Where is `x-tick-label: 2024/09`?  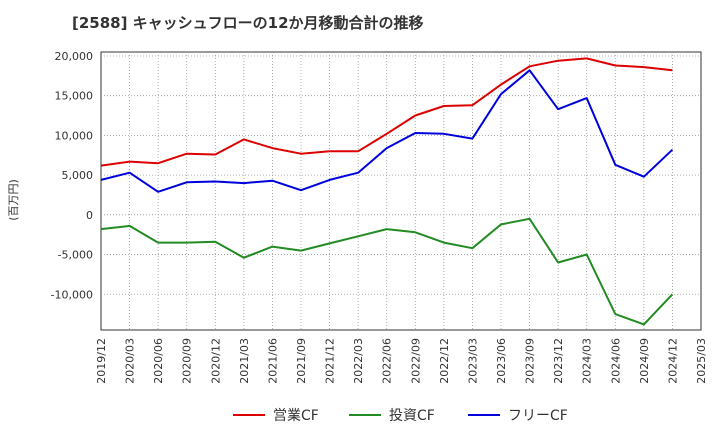 x-tick-label: 2024/09 is located at coordinates (644, 361).